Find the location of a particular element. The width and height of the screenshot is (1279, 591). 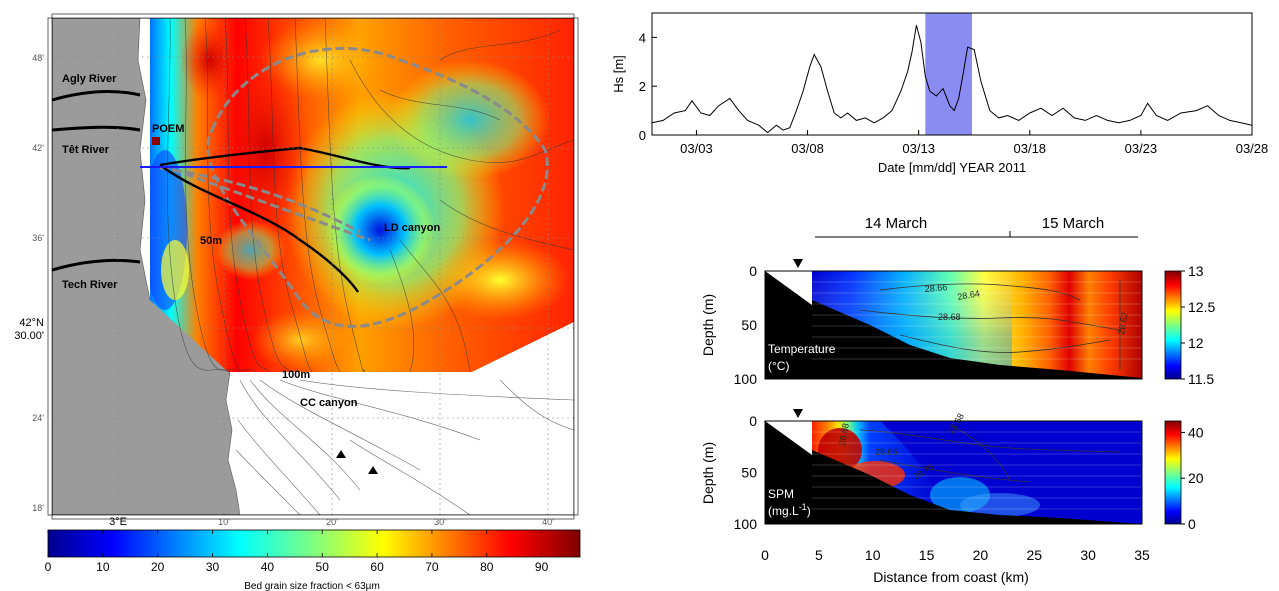

spm-y-ticks: 0 50 100 is located at coordinates (751, 472).